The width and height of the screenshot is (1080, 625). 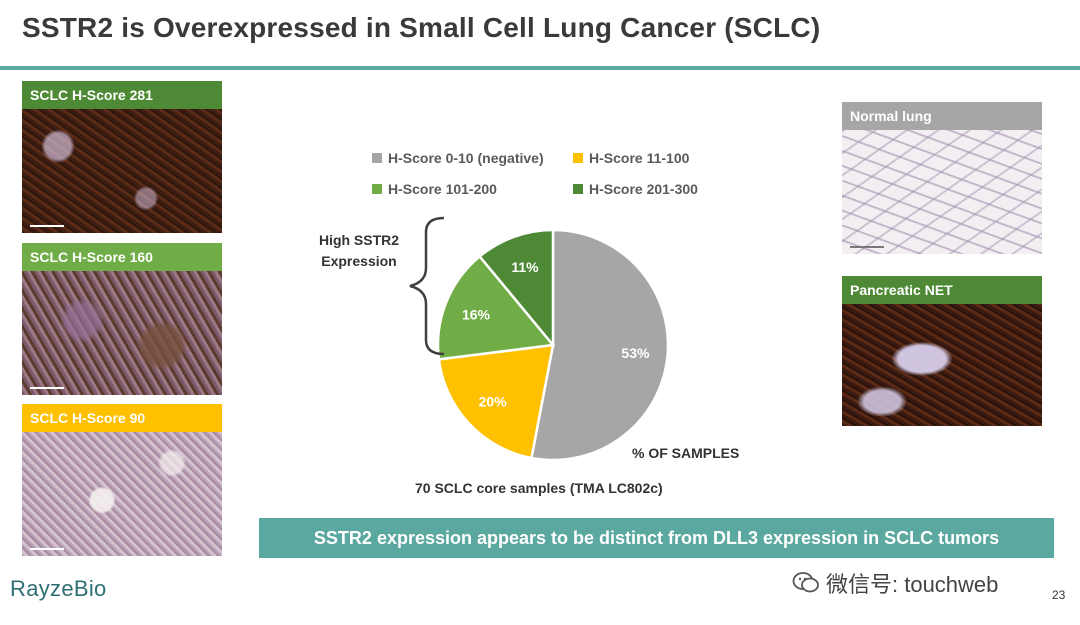 I want to click on legend-item-101-200: H-Score 101-200, so click(x=434, y=189).